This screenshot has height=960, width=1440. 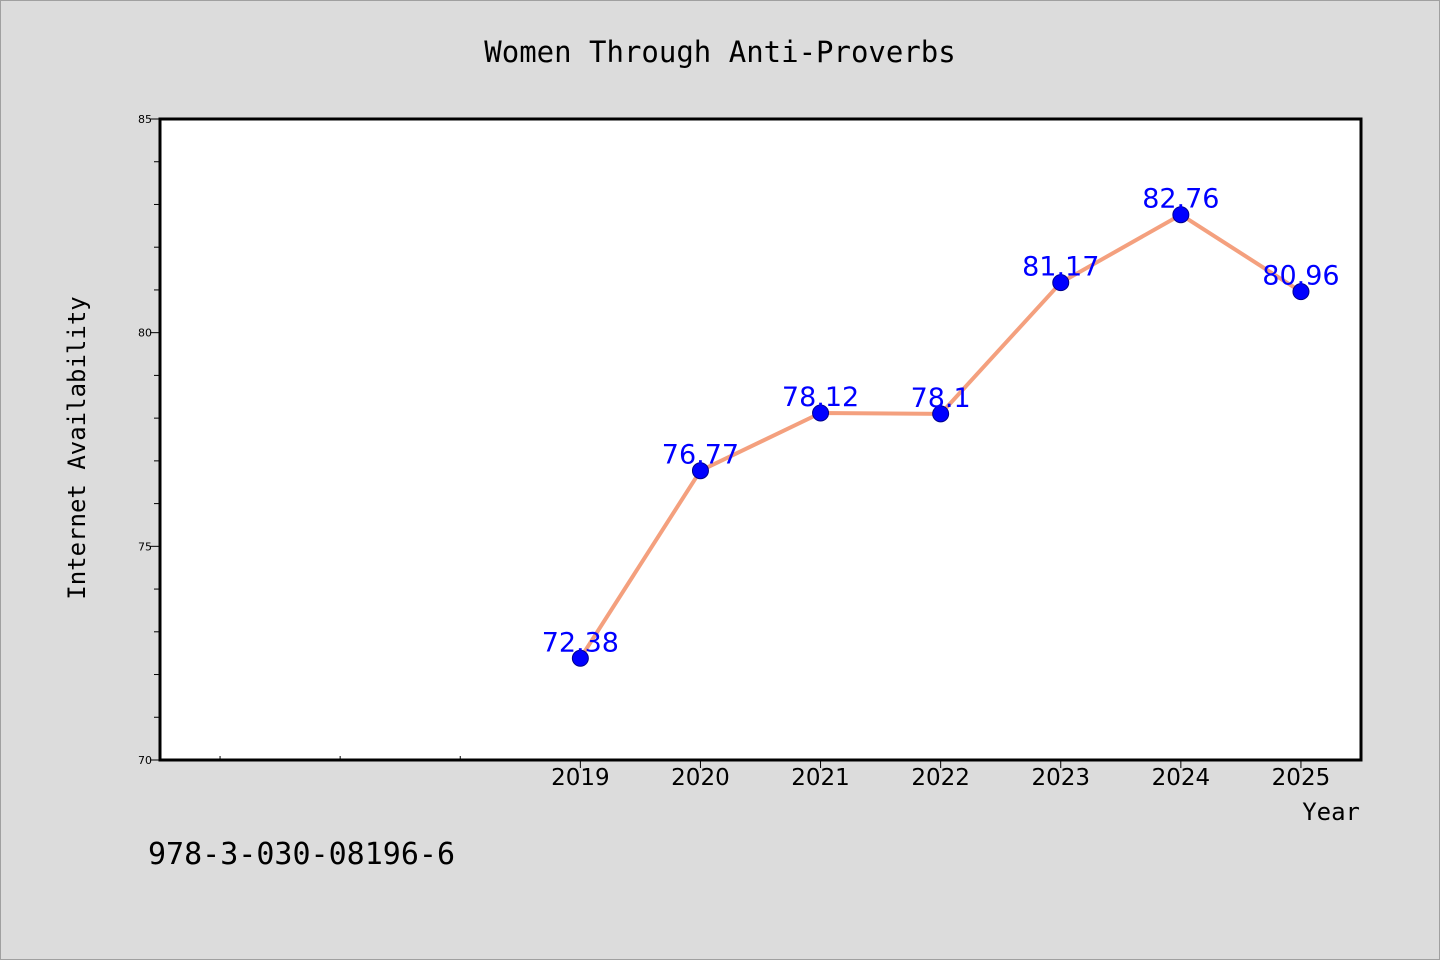 I want to click on data-label: 82.76, so click(x=1180, y=199).